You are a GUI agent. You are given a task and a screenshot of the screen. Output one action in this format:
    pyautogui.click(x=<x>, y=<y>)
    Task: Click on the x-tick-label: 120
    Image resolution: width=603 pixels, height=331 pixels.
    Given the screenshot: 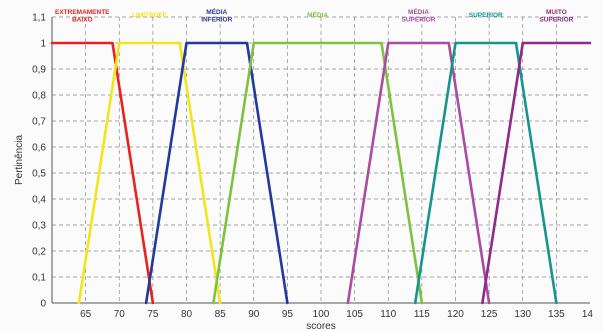 What is the action you would take?
    pyautogui.click(x=455, y=314)
    